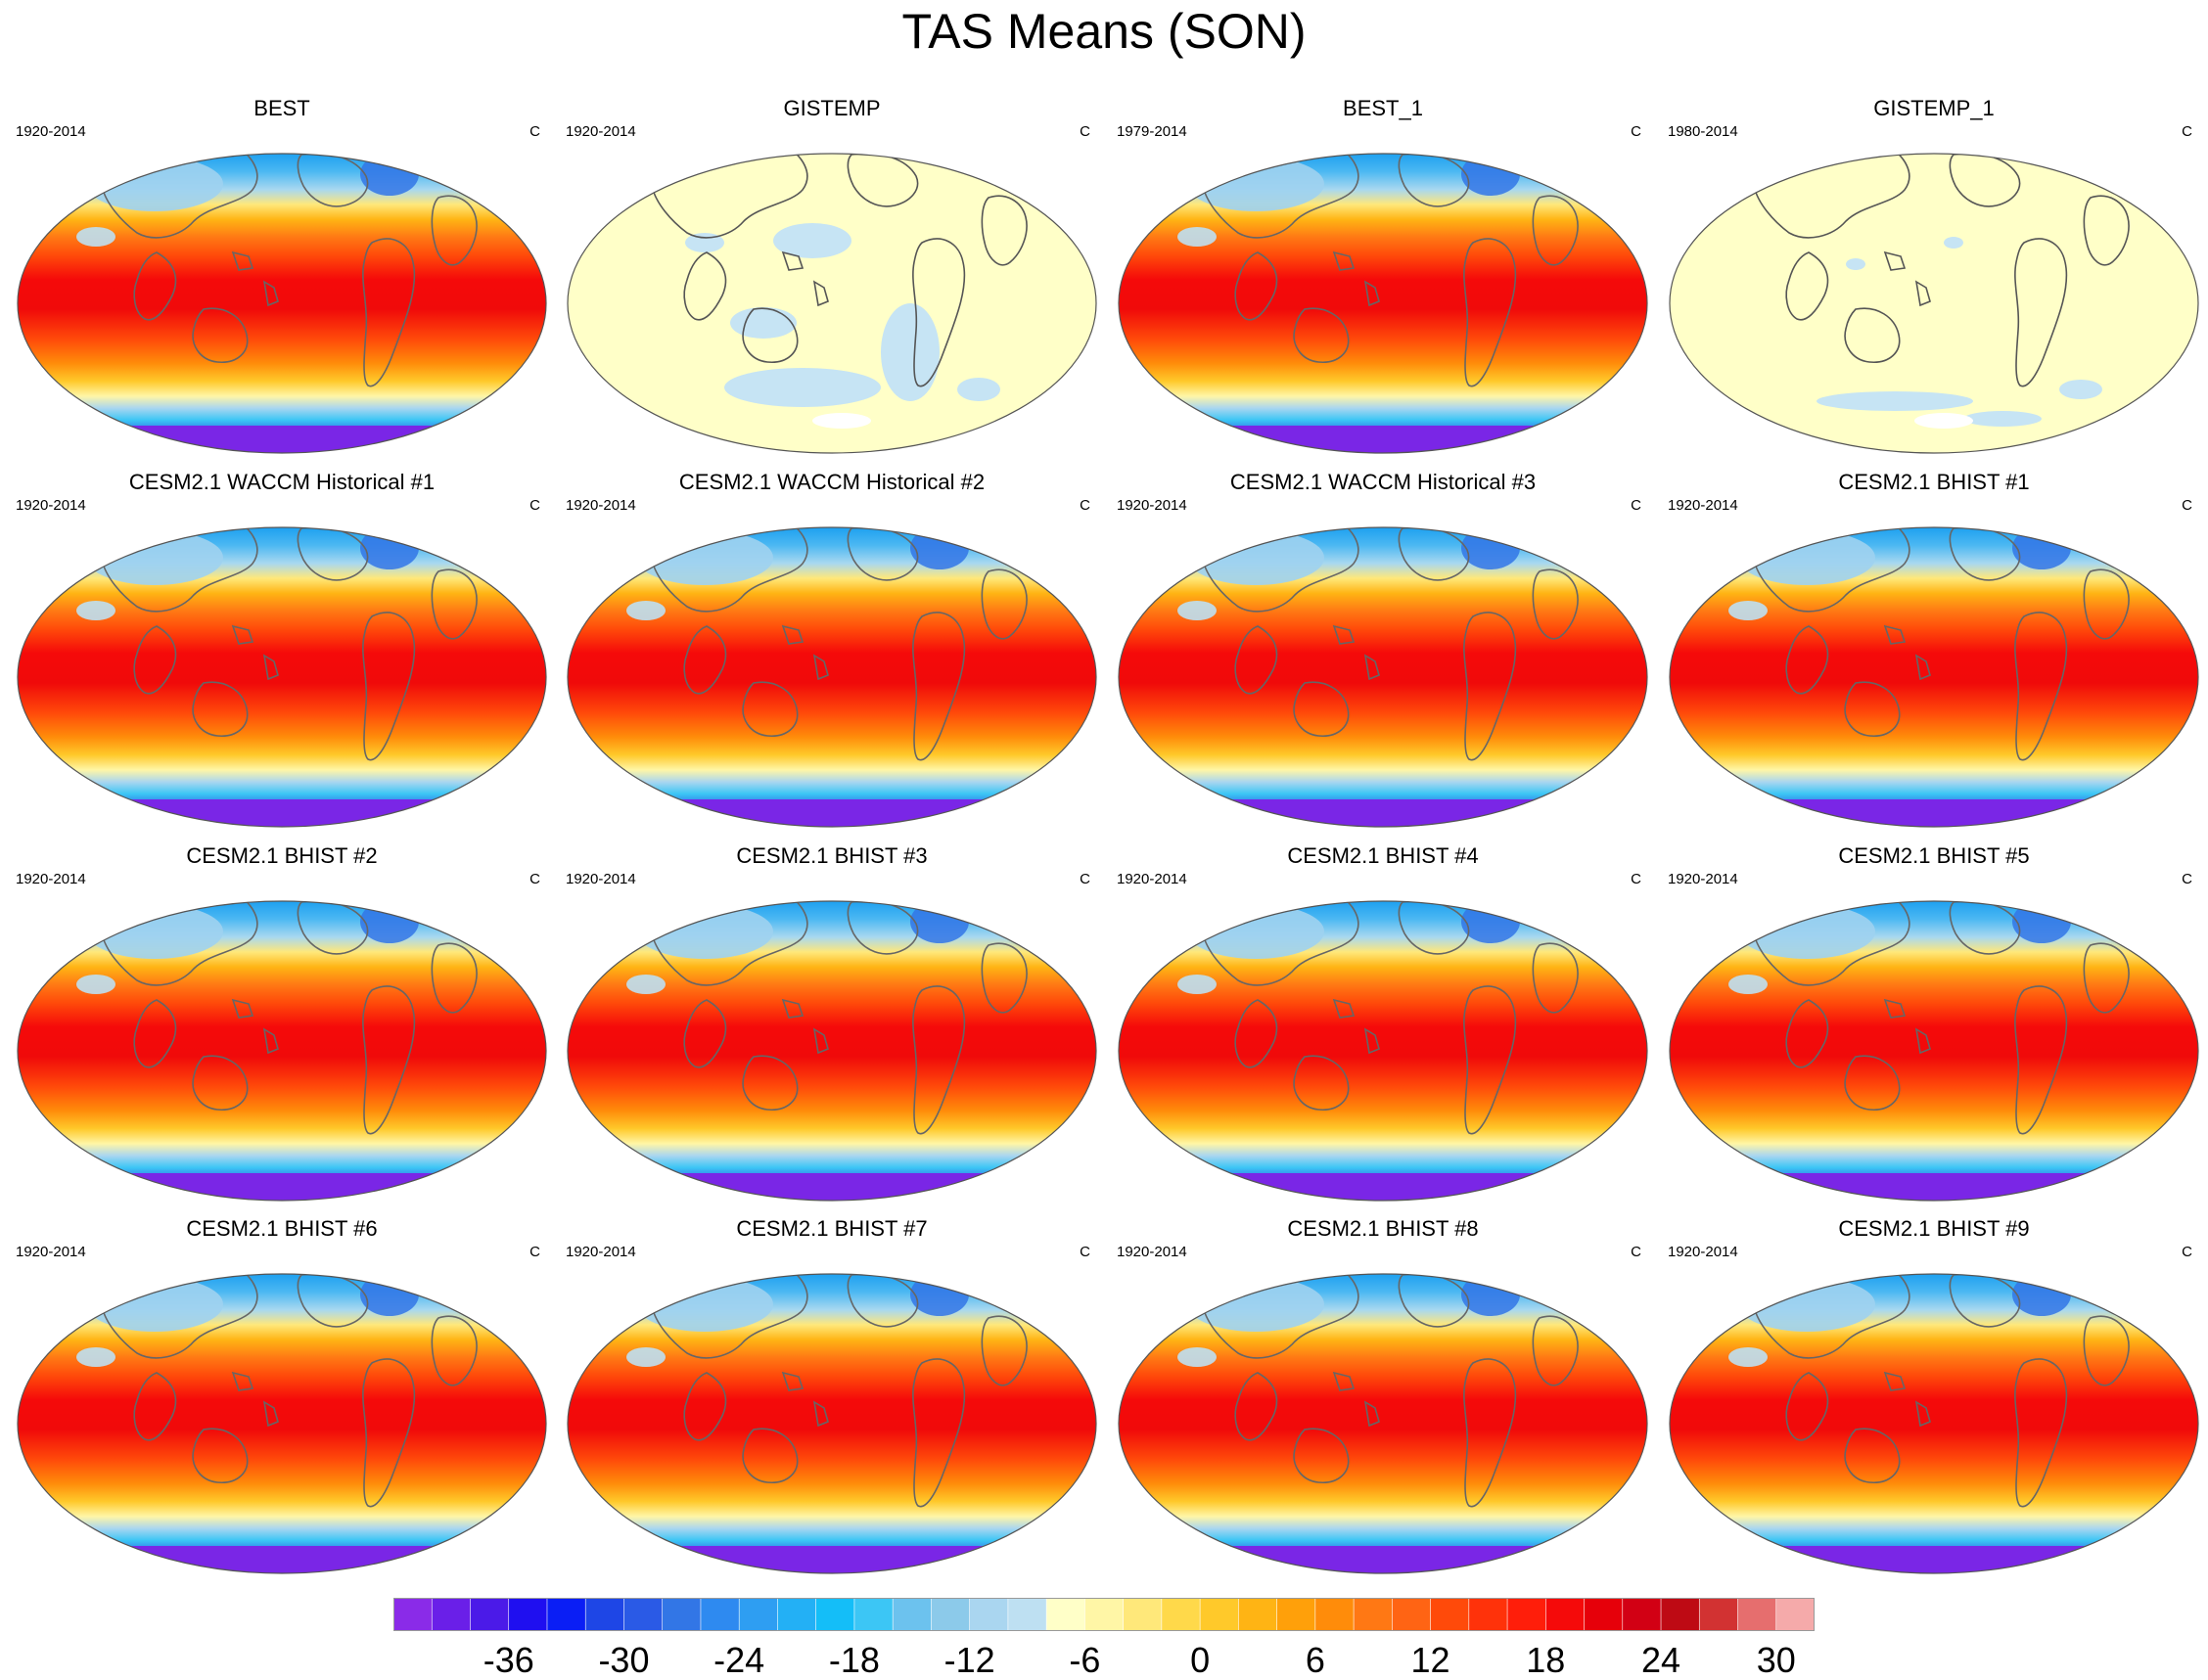 The width and height of the screenshot is (2208, 1680). I want to click on colorbar-tick-label: -12, so click(970, 1660).